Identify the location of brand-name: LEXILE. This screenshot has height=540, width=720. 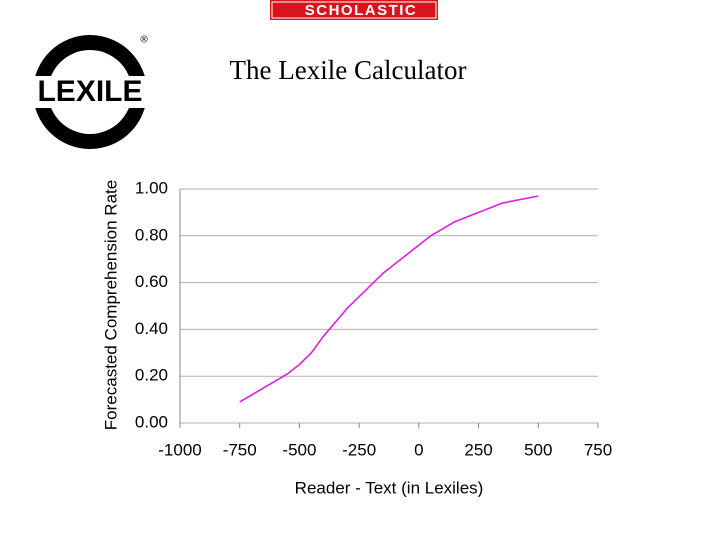
(89, 91).